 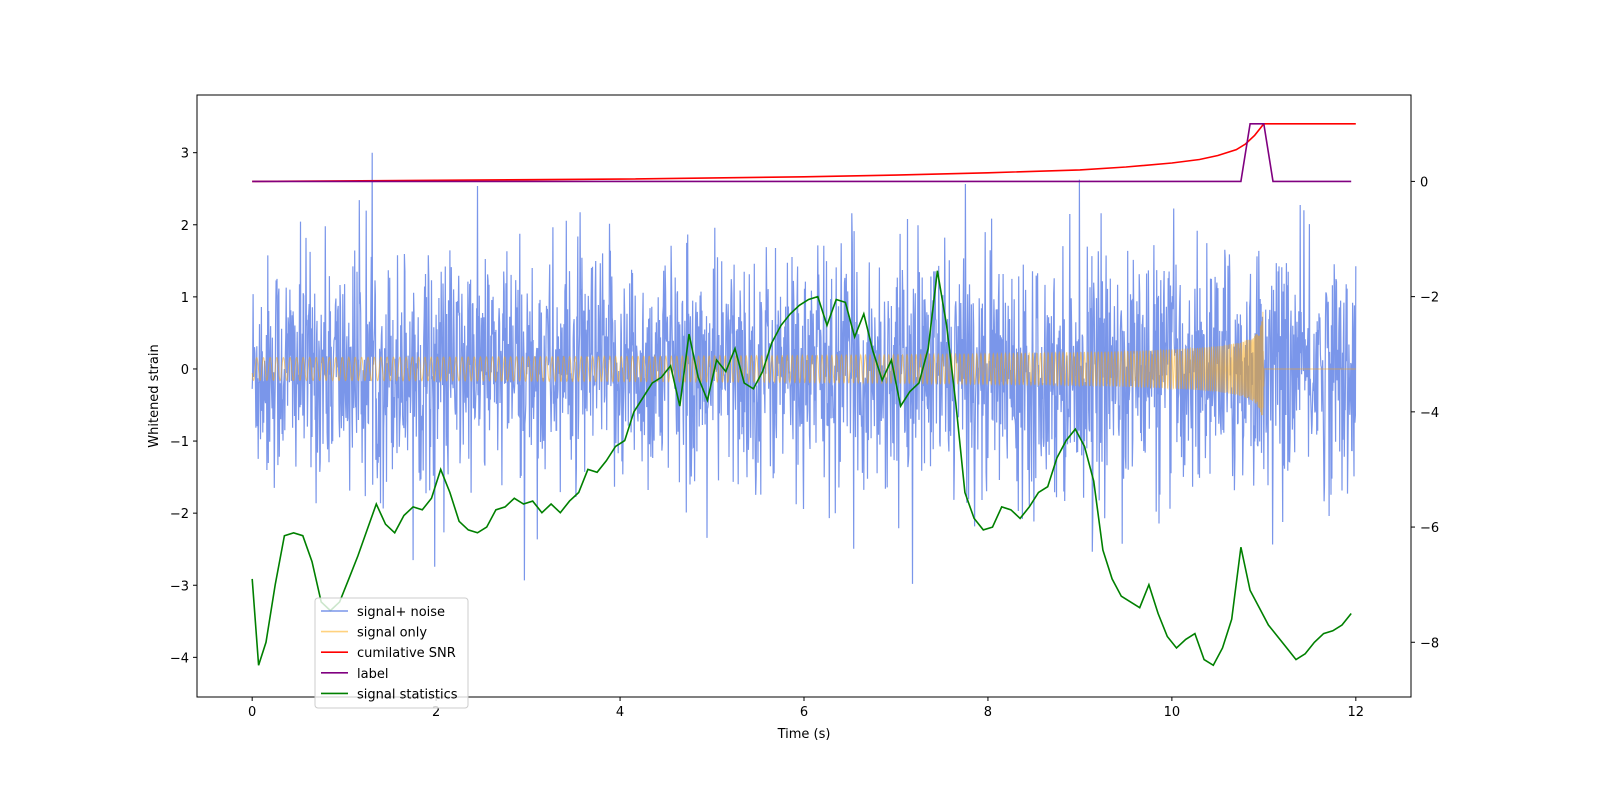 I want to click on y-axis-left: −4 −3 −2 −1 0 1 2 3, so click(x=183, y=406).